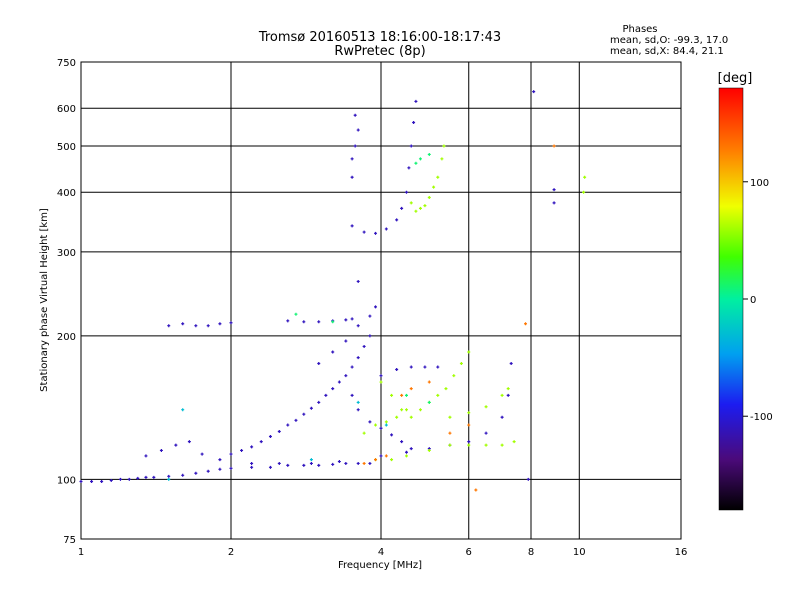 The height and width of the screenshot is (600, 800). I want to click on colorbar-ticks: 100 0 -100, so click(758, 300).